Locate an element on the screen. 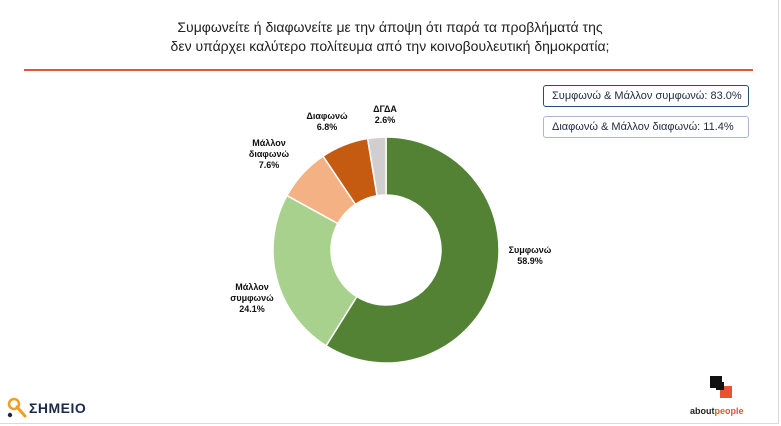 The width and height of the screenshot is (781, 426). slice-label-1: Μάλλον συμφωνώ 24.1% is located at coordinates (252, 298).